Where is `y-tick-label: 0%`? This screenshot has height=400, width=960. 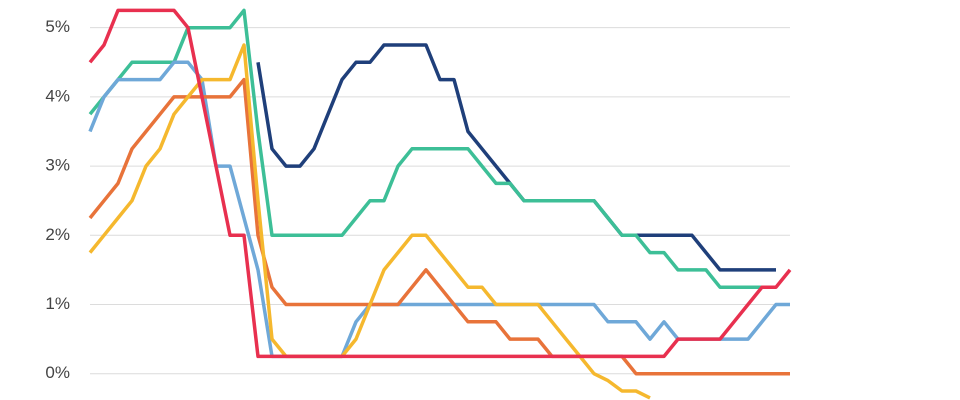
y-tick-label: 0% is located at coordinates (57, 372).